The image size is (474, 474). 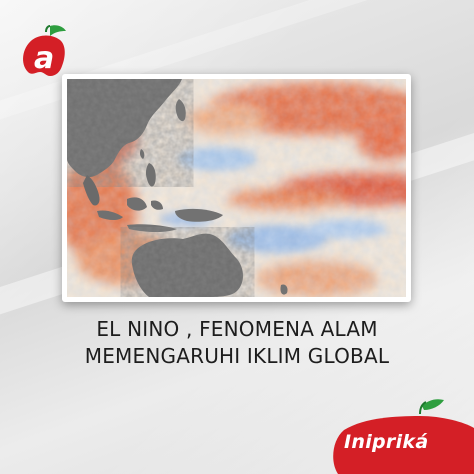 I want to click on brand-name: Inipriká, so click(x=386, y=442).